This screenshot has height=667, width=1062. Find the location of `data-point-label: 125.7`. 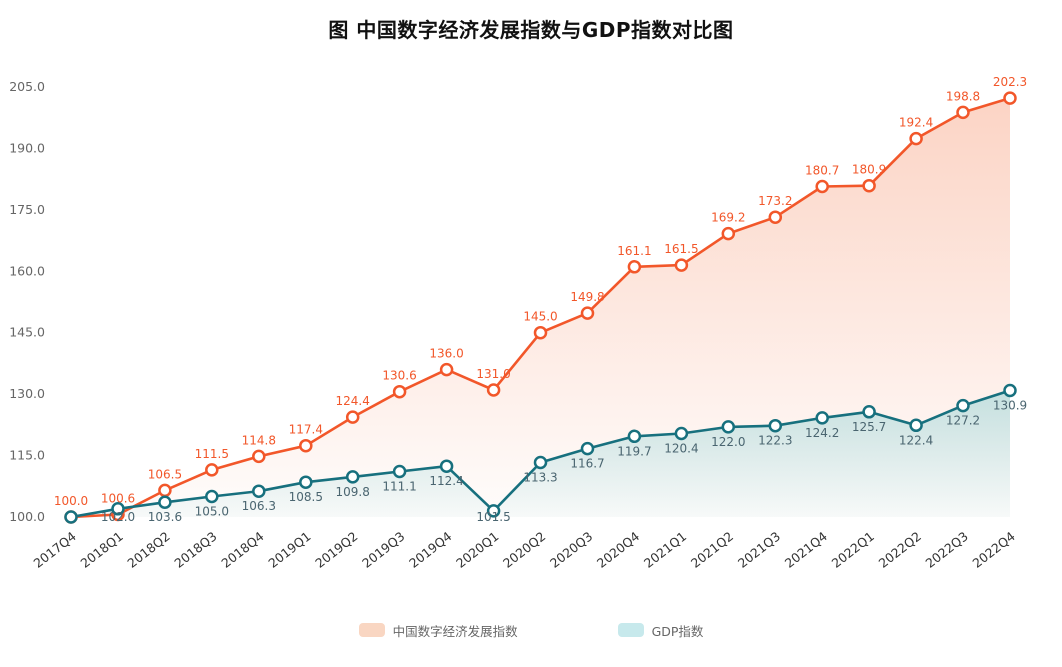

data-point-label: 125.7 is located at coordinates (869, 427).